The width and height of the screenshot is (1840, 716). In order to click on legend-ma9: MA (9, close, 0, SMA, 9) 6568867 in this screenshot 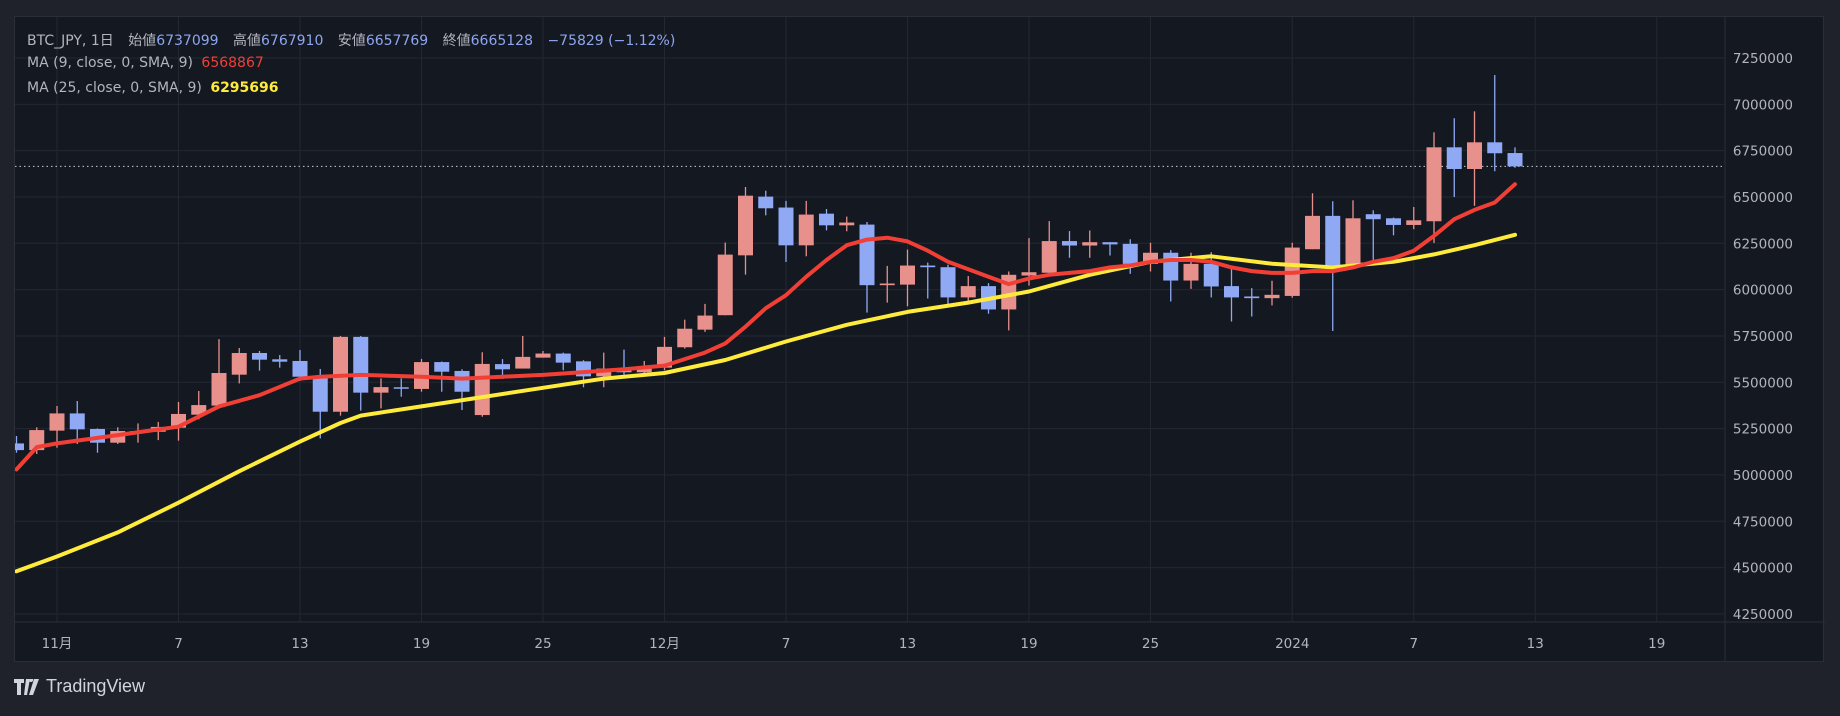, I will do `click(147, 63)`.